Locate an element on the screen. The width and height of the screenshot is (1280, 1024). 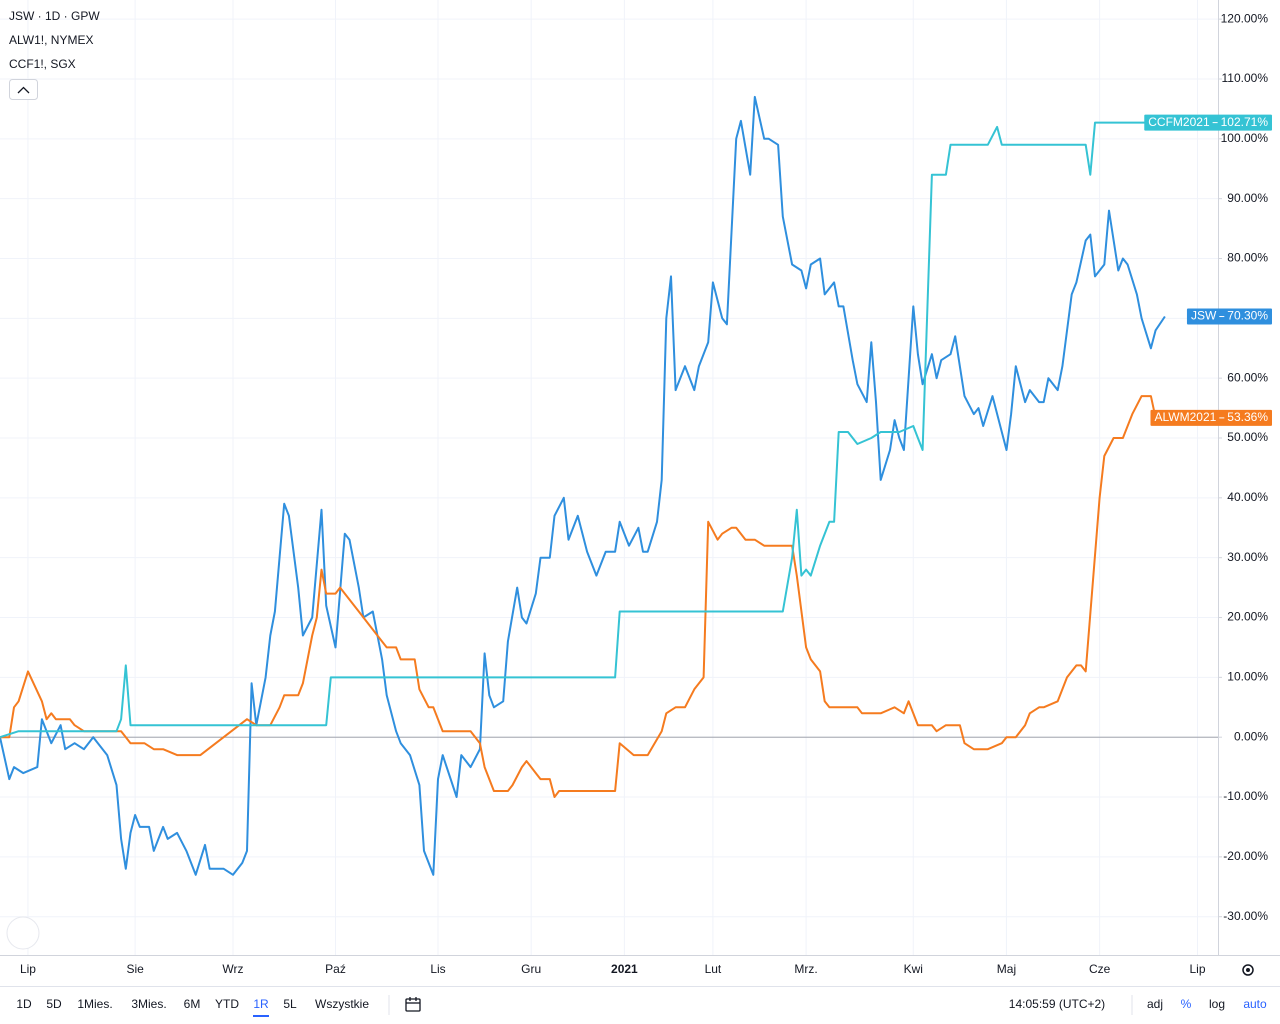
y-tick-label: 60.00% is located at coordinates (1247, 377).